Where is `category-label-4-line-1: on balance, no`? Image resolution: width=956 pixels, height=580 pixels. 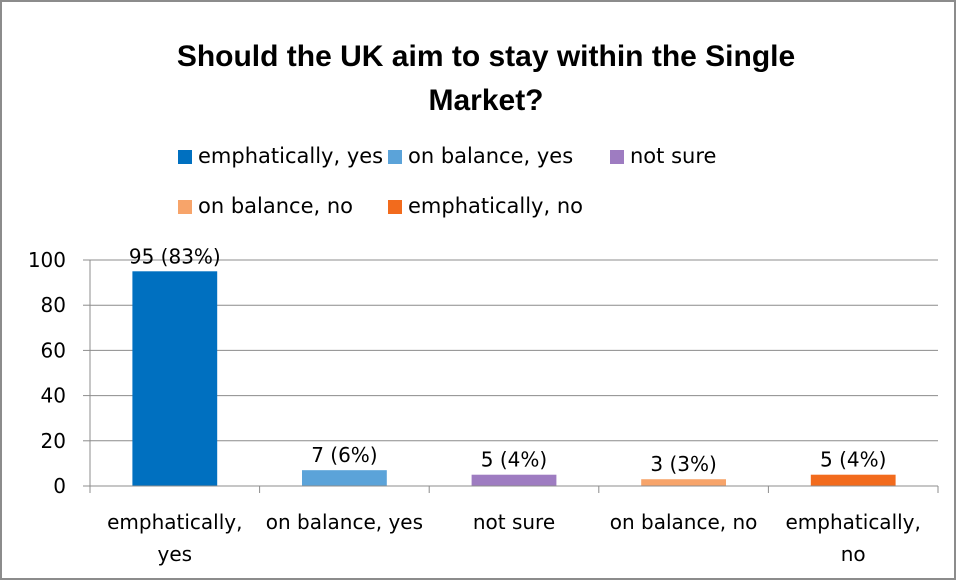 category-label-4-line-1: on balance, no is located at coordinates (684, 522).